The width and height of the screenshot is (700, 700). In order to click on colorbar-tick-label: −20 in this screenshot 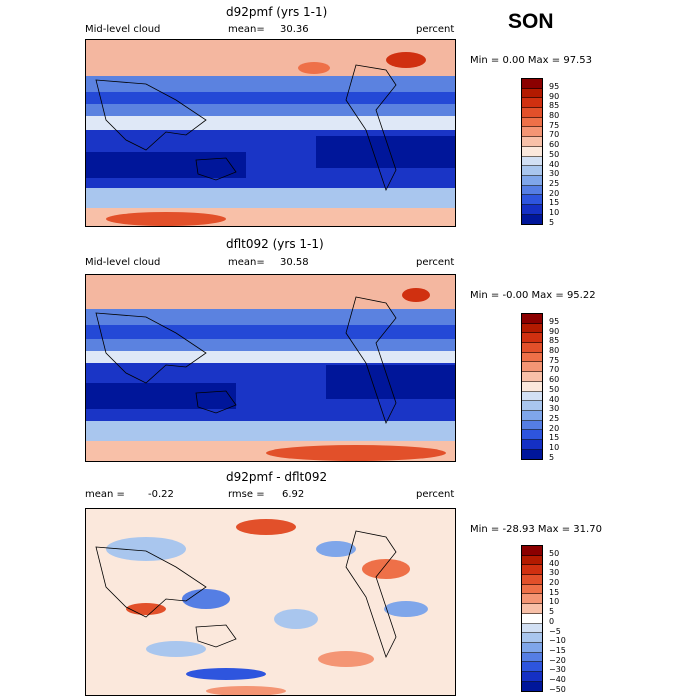, I will do `click(557, 660)`.